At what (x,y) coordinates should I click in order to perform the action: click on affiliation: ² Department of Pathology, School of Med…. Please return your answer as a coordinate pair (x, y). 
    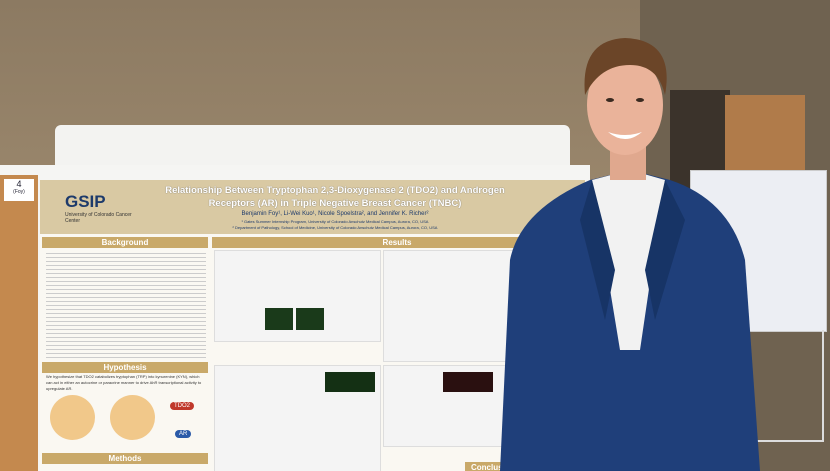
    Looking at the image, I should click on (335, 227).